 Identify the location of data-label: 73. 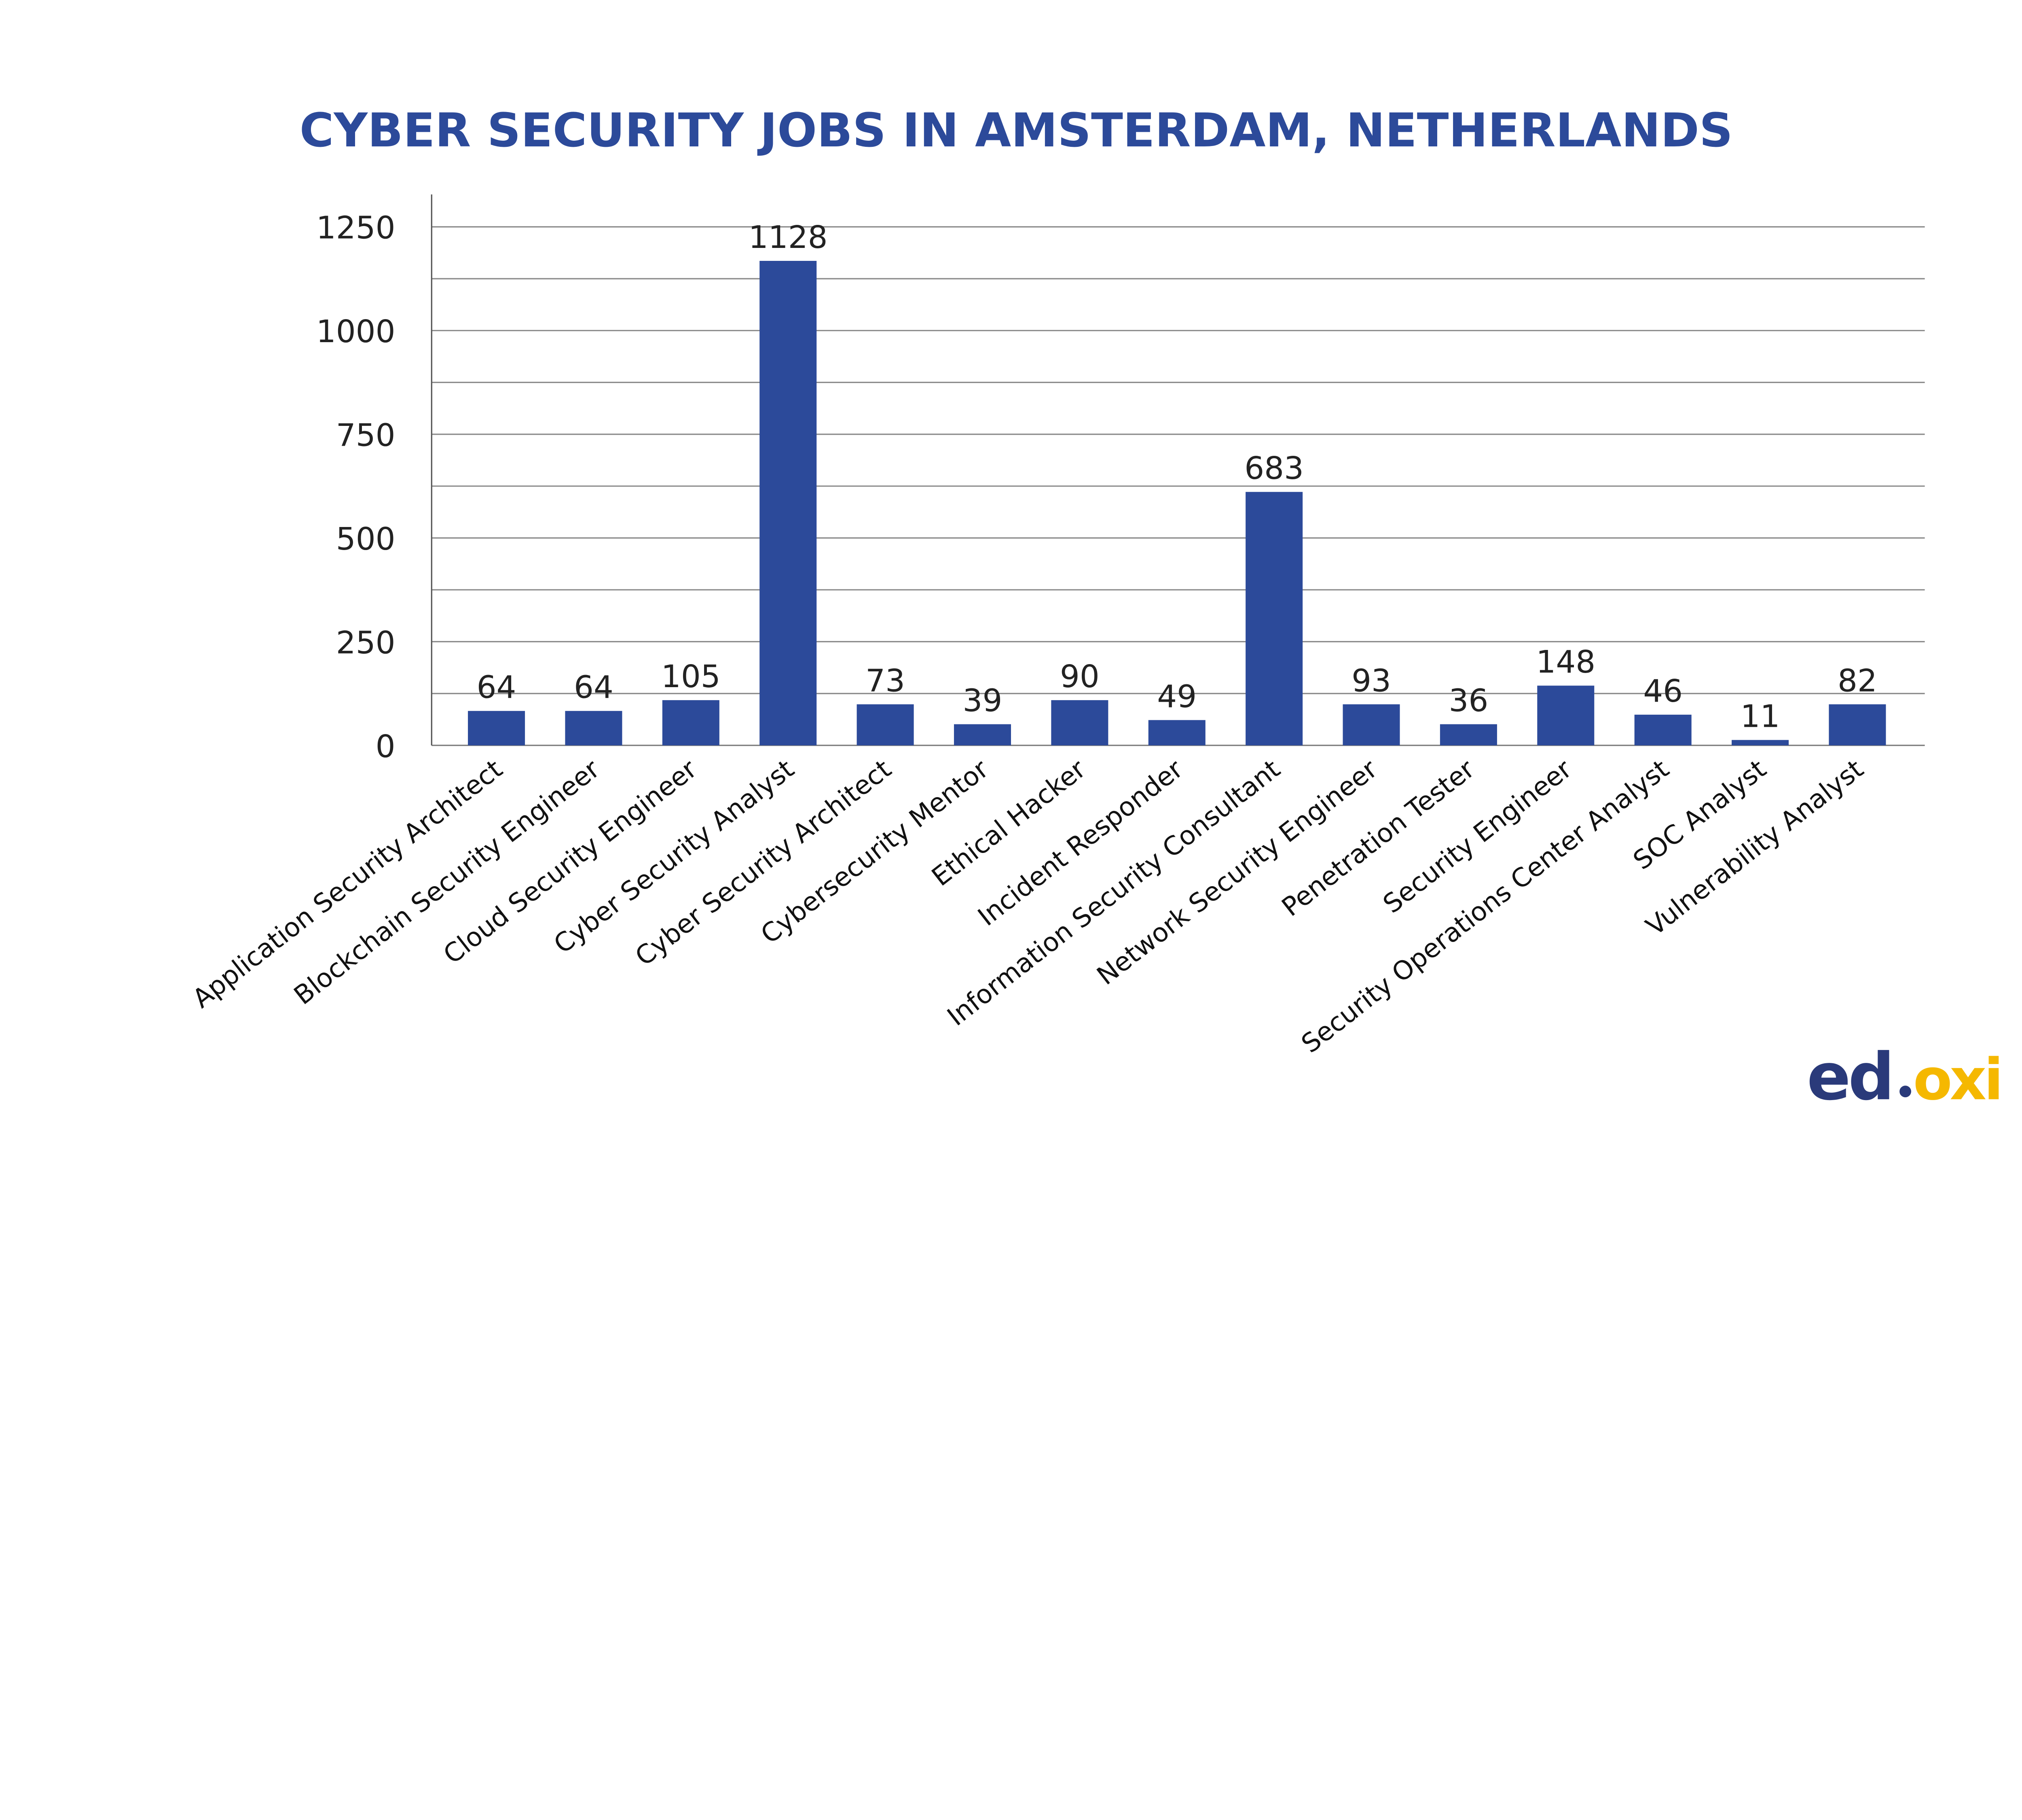
(885, 681).